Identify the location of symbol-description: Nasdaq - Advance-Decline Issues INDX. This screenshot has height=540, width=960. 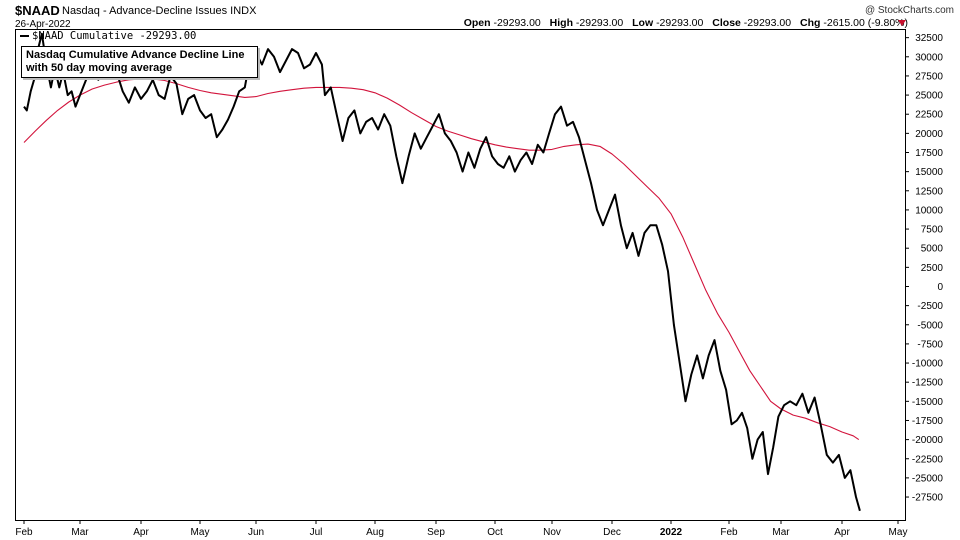
(159, 11).